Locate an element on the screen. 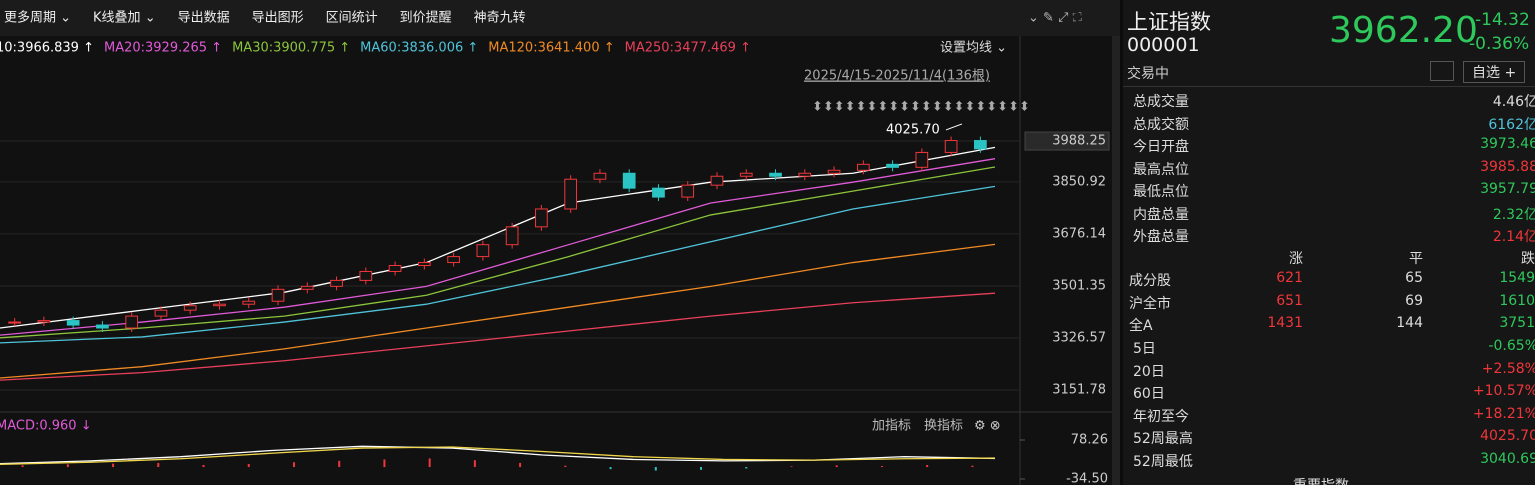 The height and width of the screenshot is (485, 1535). indicator-icons: ⚙ ⊗ is located at coordinates (987, 426).